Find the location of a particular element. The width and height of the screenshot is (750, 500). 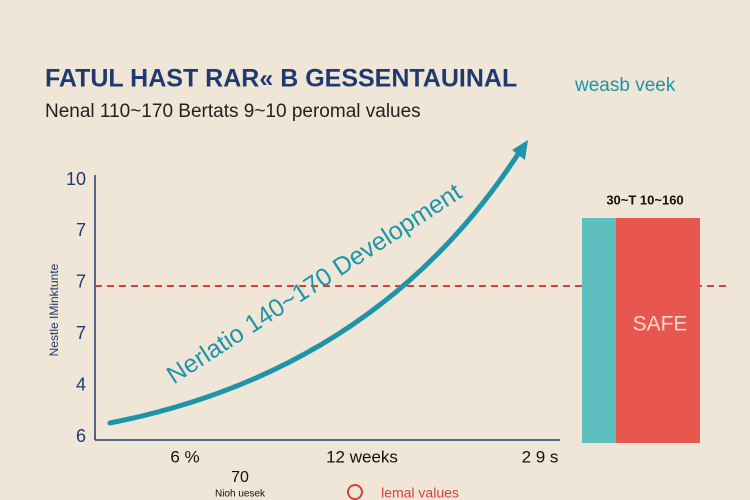

y-labels: 10 7 7 7 4 6 is located at coordinates (76, 307).